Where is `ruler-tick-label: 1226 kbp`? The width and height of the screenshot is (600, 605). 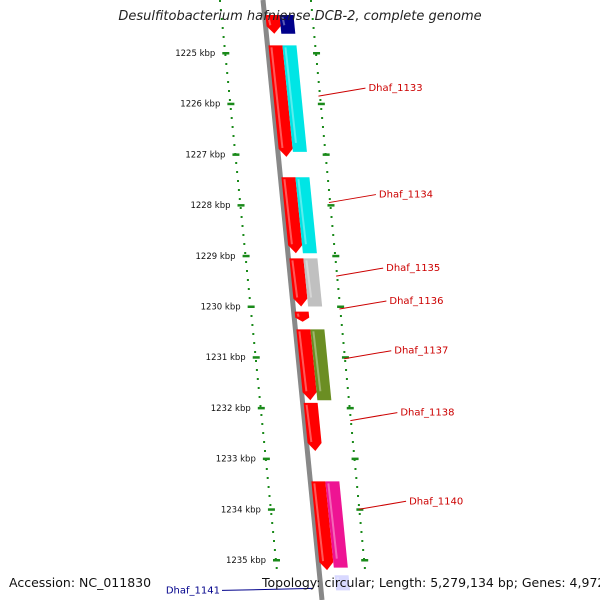
ruler-tick-label: 1226 kbp is located at coordinates (200, 105).